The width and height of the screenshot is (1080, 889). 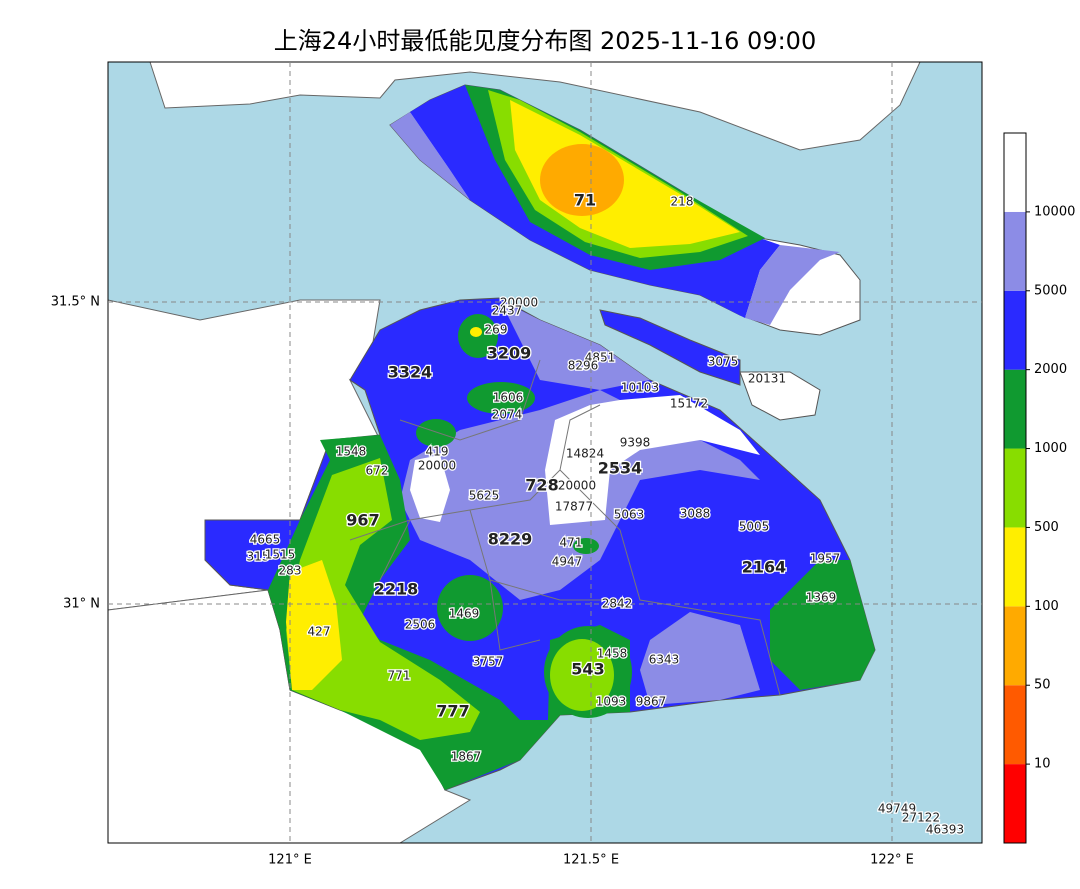 I want to click on station-label: 543, so click(x=587, y=669).